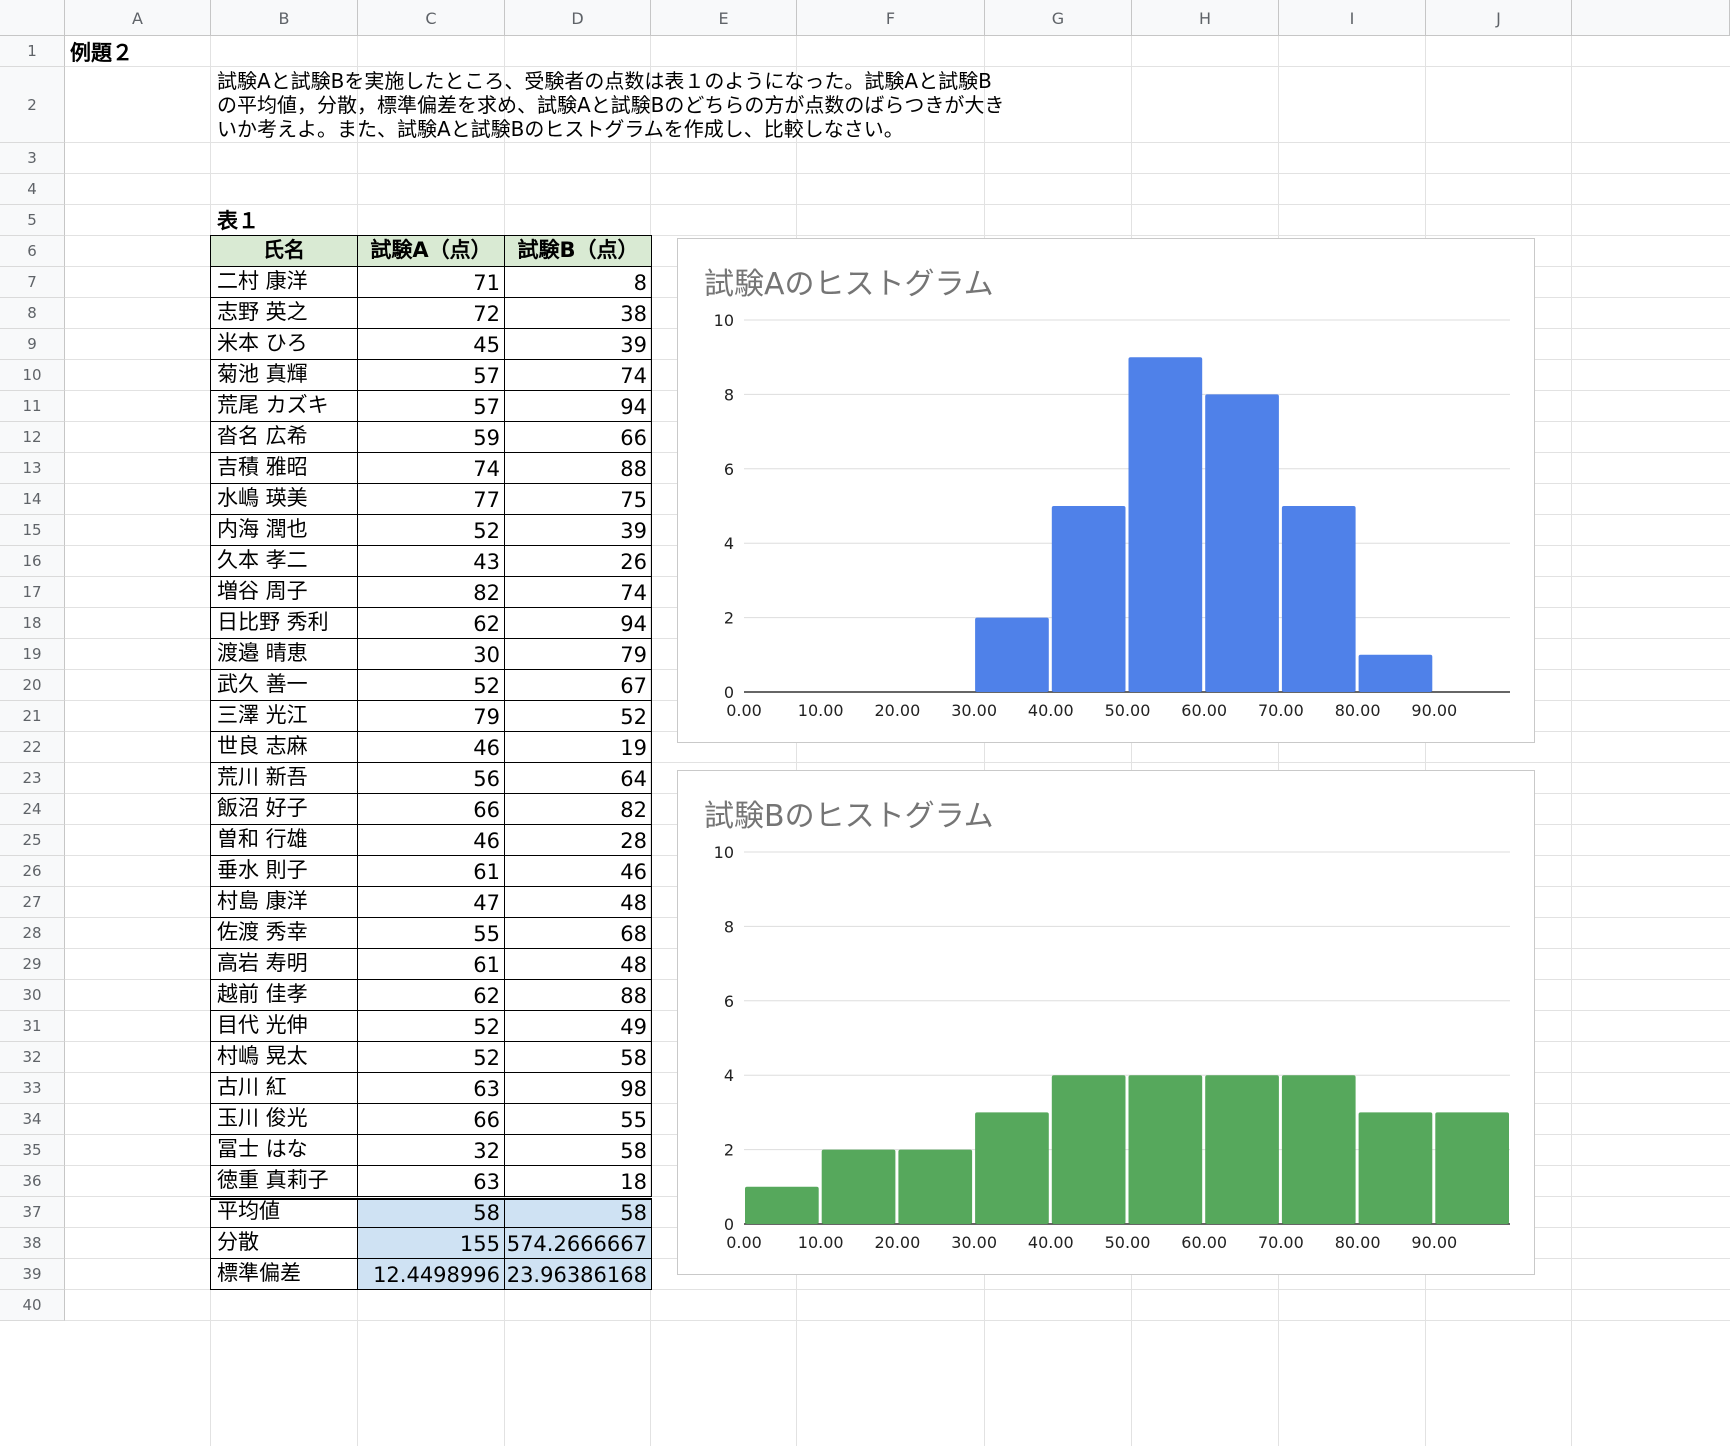  Describe the element at coordinates (284, 685) in the screenshot. I see `name-cell: 武久 善一` at that location.